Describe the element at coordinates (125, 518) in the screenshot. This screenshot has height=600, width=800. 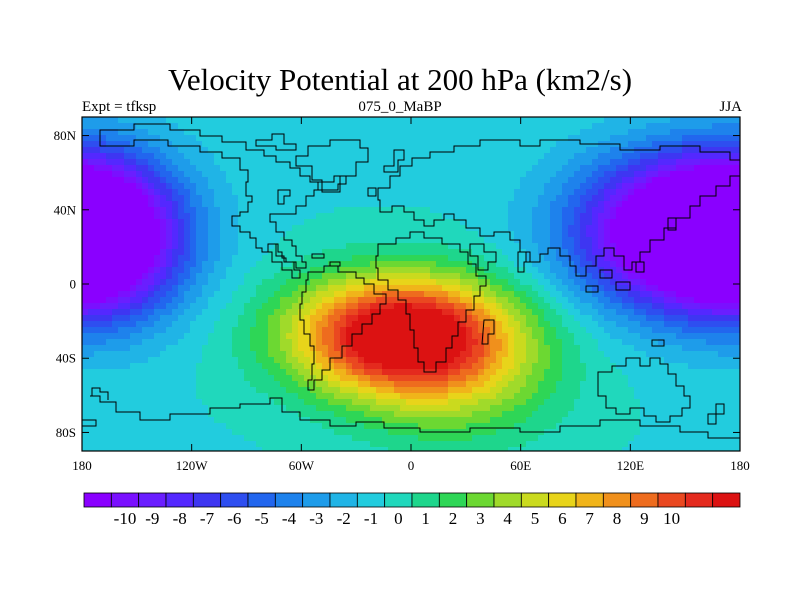
I see `colorbar-label: -10` at that location.